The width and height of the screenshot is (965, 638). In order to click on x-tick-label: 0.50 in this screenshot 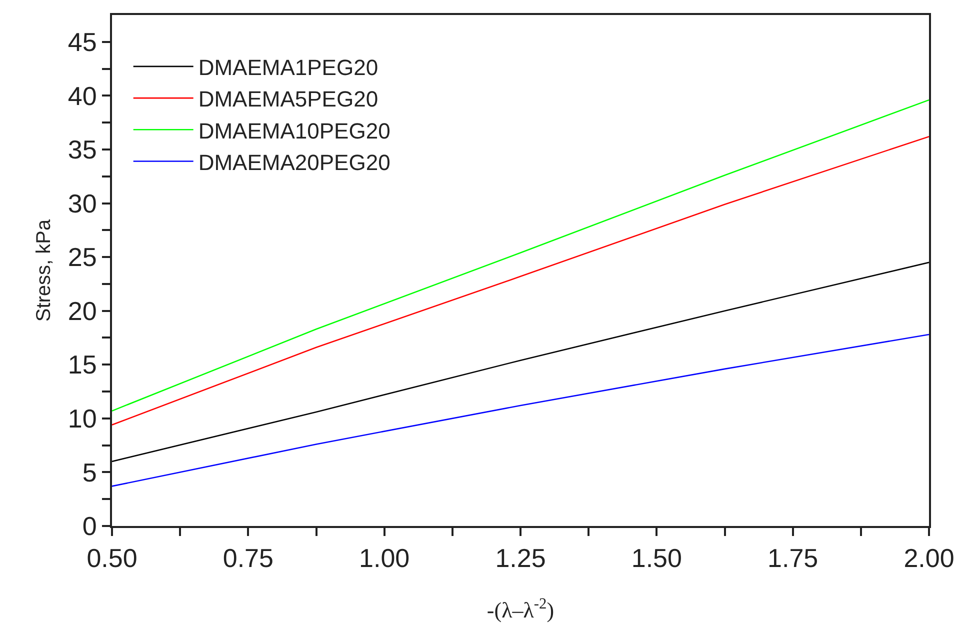, I will do `click(112, 558)`.